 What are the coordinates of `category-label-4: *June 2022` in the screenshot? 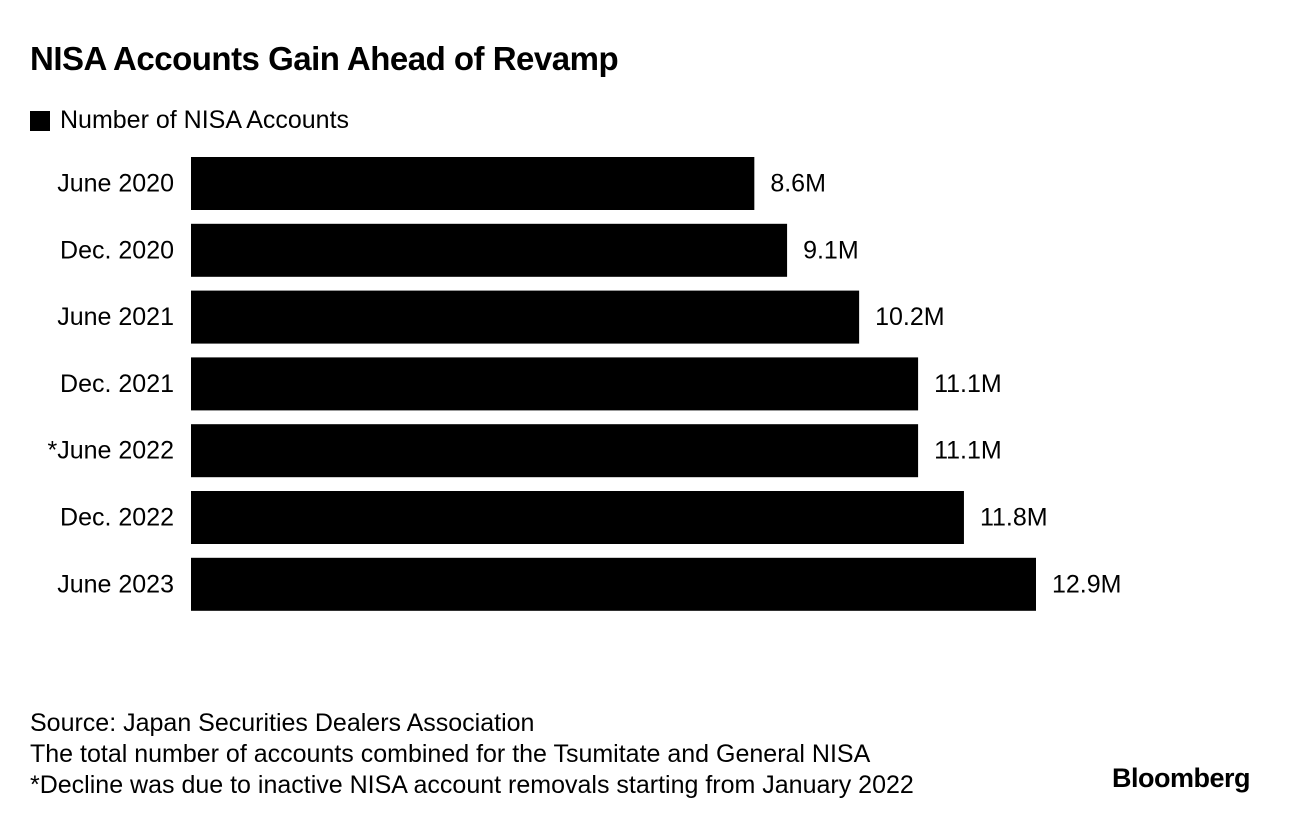 It's located at (110, 451).